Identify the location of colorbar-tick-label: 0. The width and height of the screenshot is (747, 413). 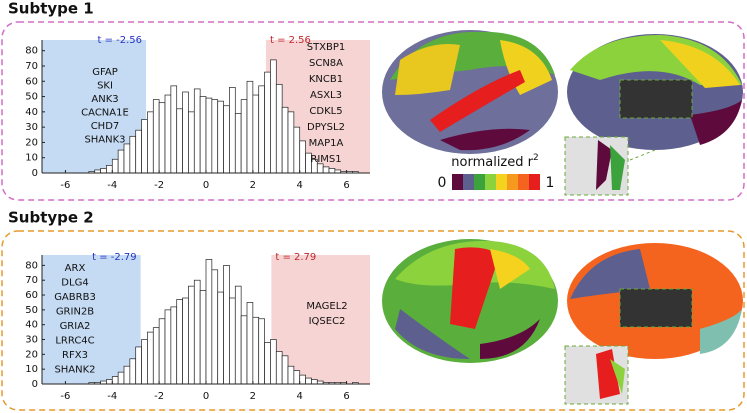
(442, 183).